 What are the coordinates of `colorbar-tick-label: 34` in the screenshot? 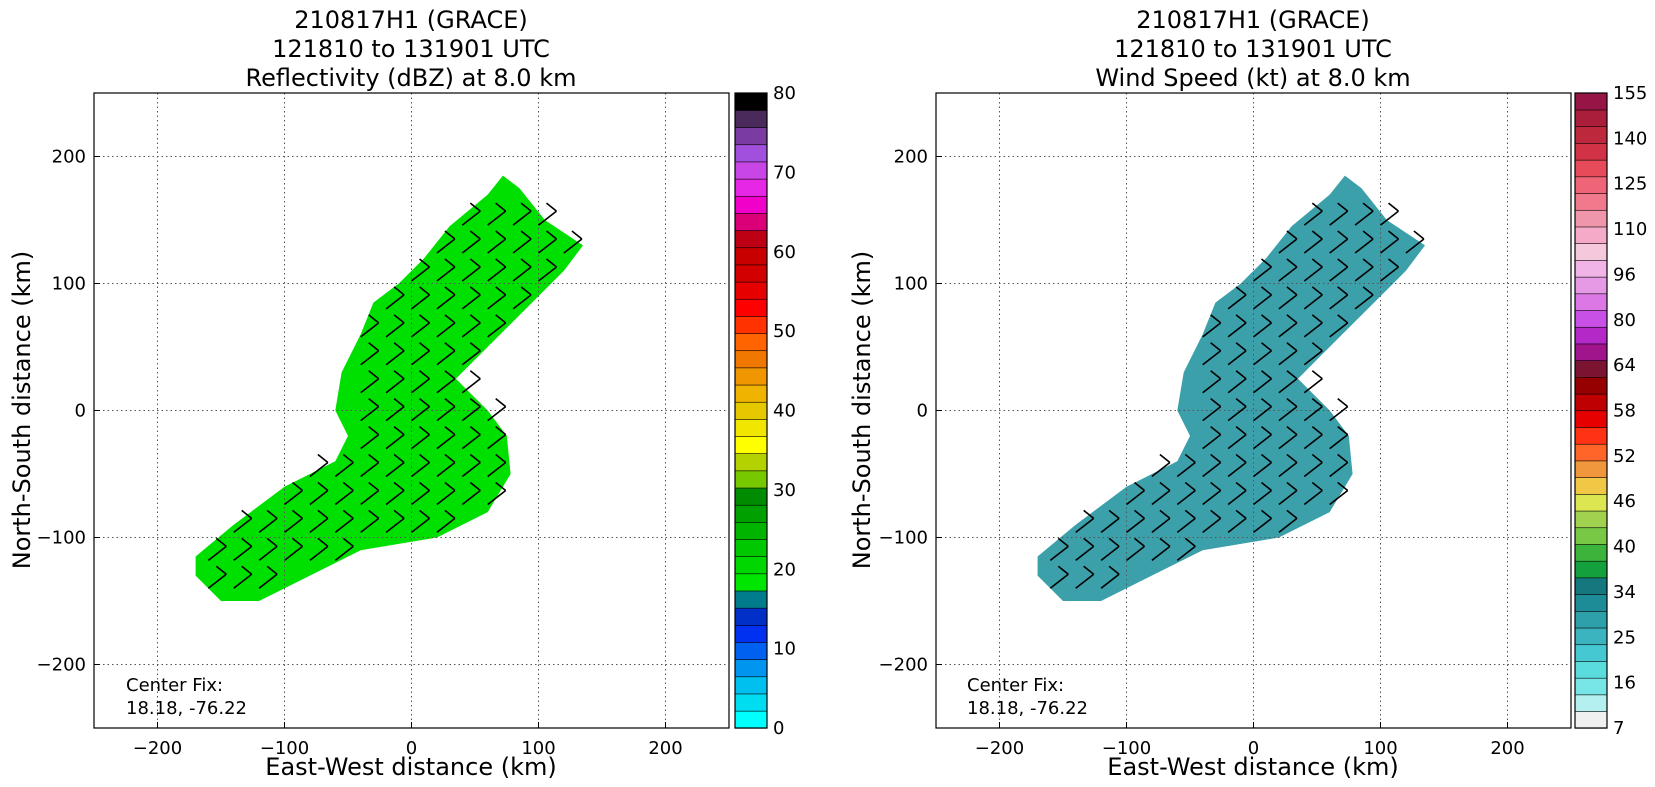 It's located at (1624, 592).